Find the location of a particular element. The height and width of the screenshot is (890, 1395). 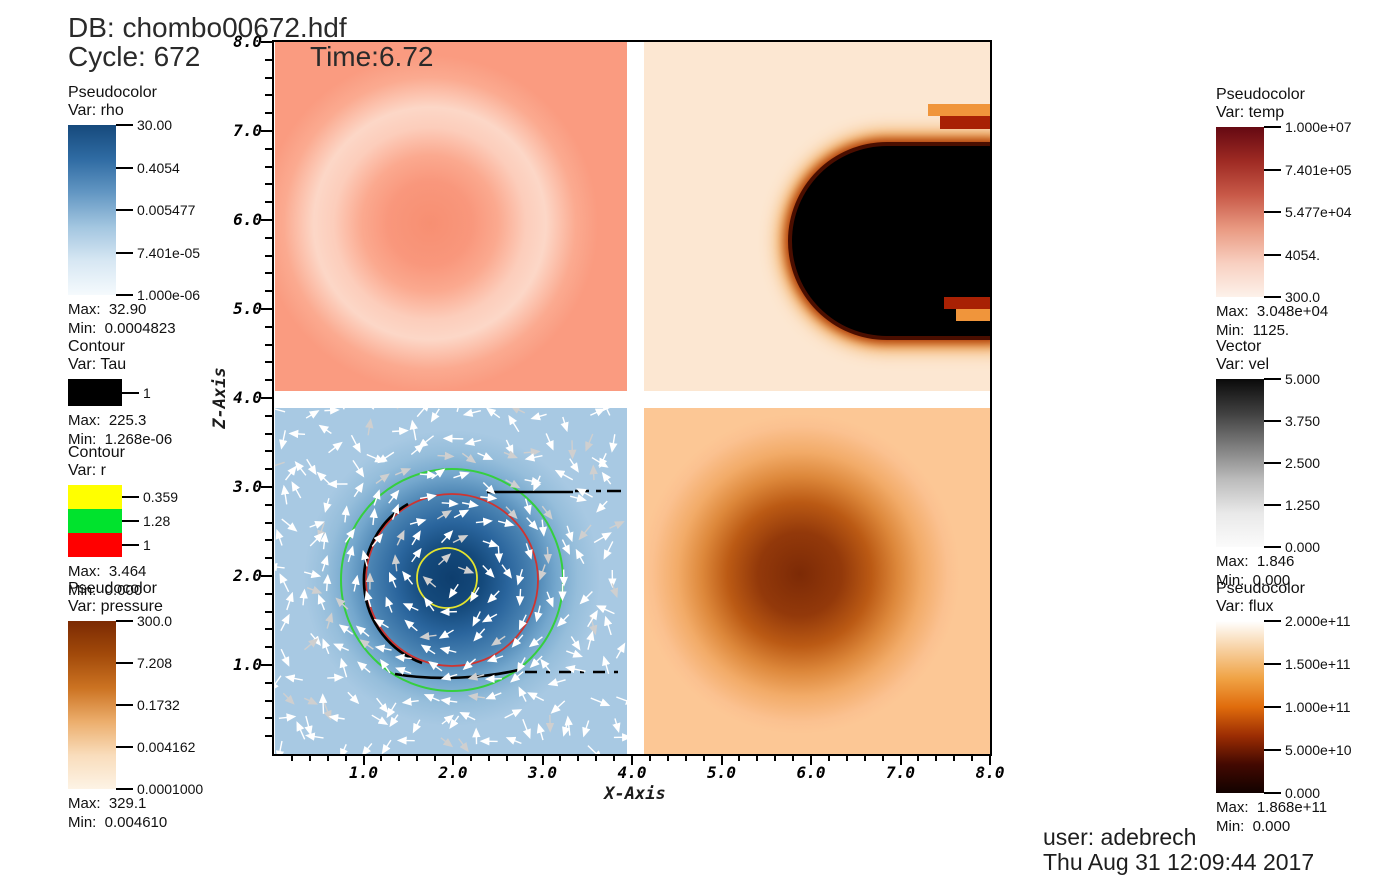

legend-var: Var: vel is located at coordinates (1243, 364).